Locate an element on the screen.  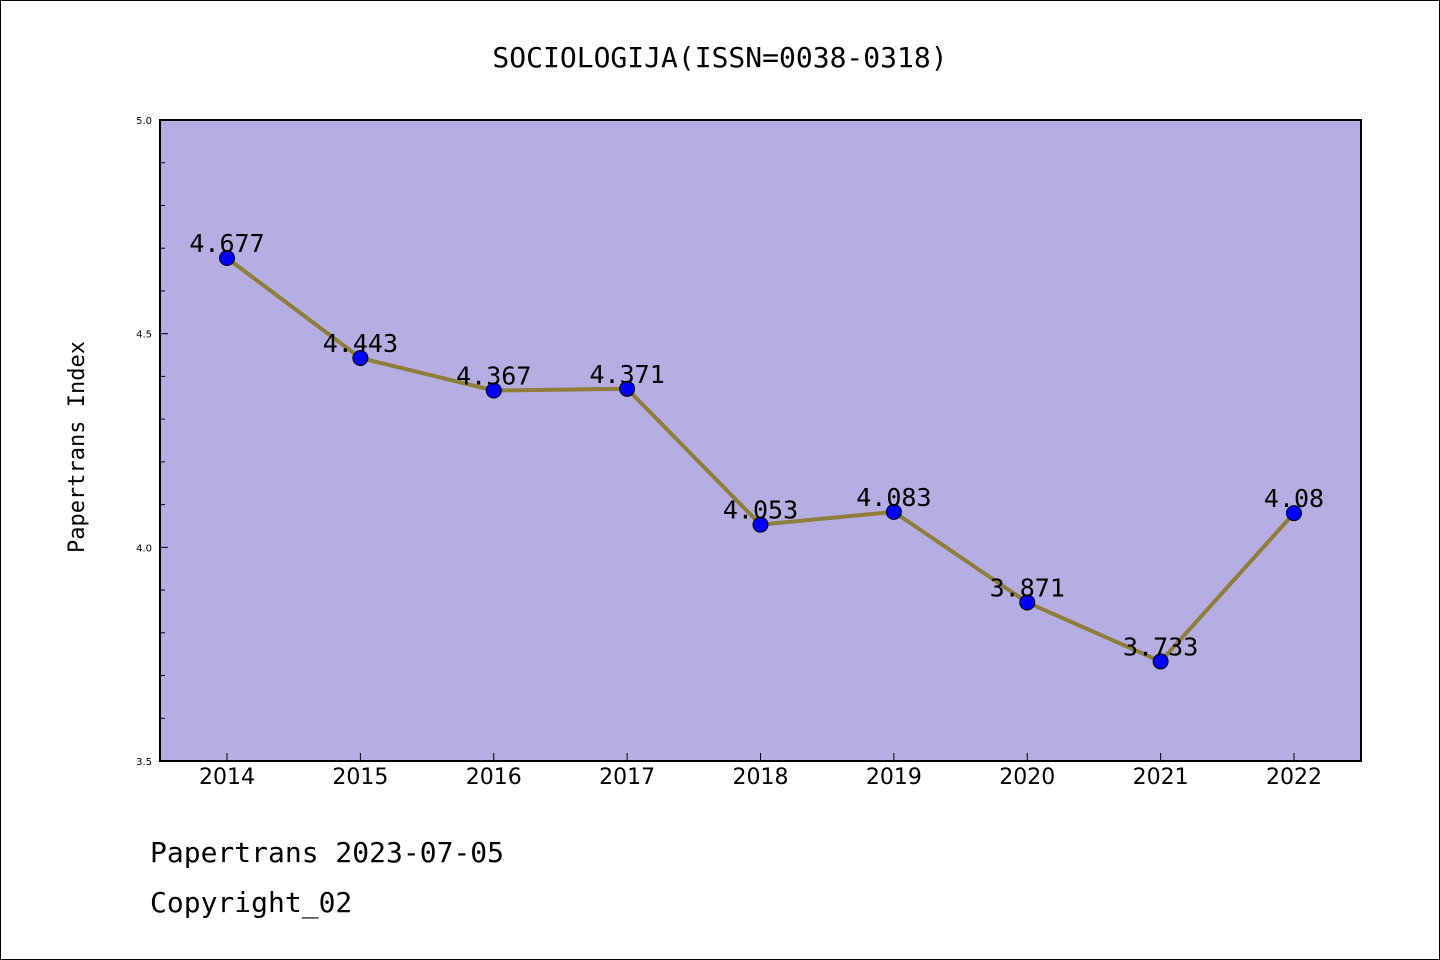
y-tick-label: 4.5 is located at coordinates (144, 335).